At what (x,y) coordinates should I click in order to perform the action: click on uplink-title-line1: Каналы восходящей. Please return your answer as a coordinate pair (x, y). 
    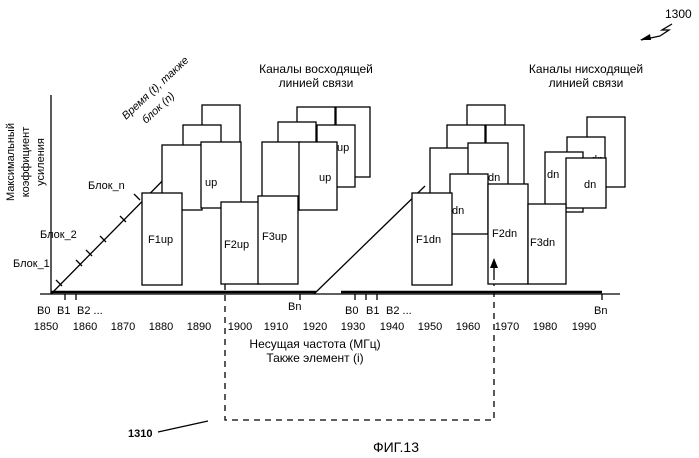
    Looking at the image, I should click on (316, 69).